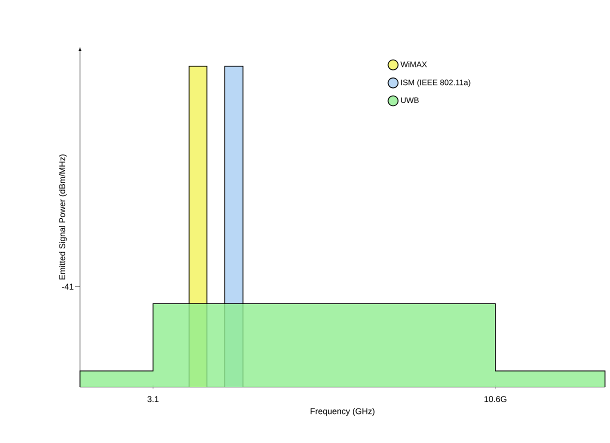 The height and width of the screenshot is (443, 610). Describe the element at coordinates (153, 399) in the screenshot. I see `x-tick-label: 3.1` at that location.